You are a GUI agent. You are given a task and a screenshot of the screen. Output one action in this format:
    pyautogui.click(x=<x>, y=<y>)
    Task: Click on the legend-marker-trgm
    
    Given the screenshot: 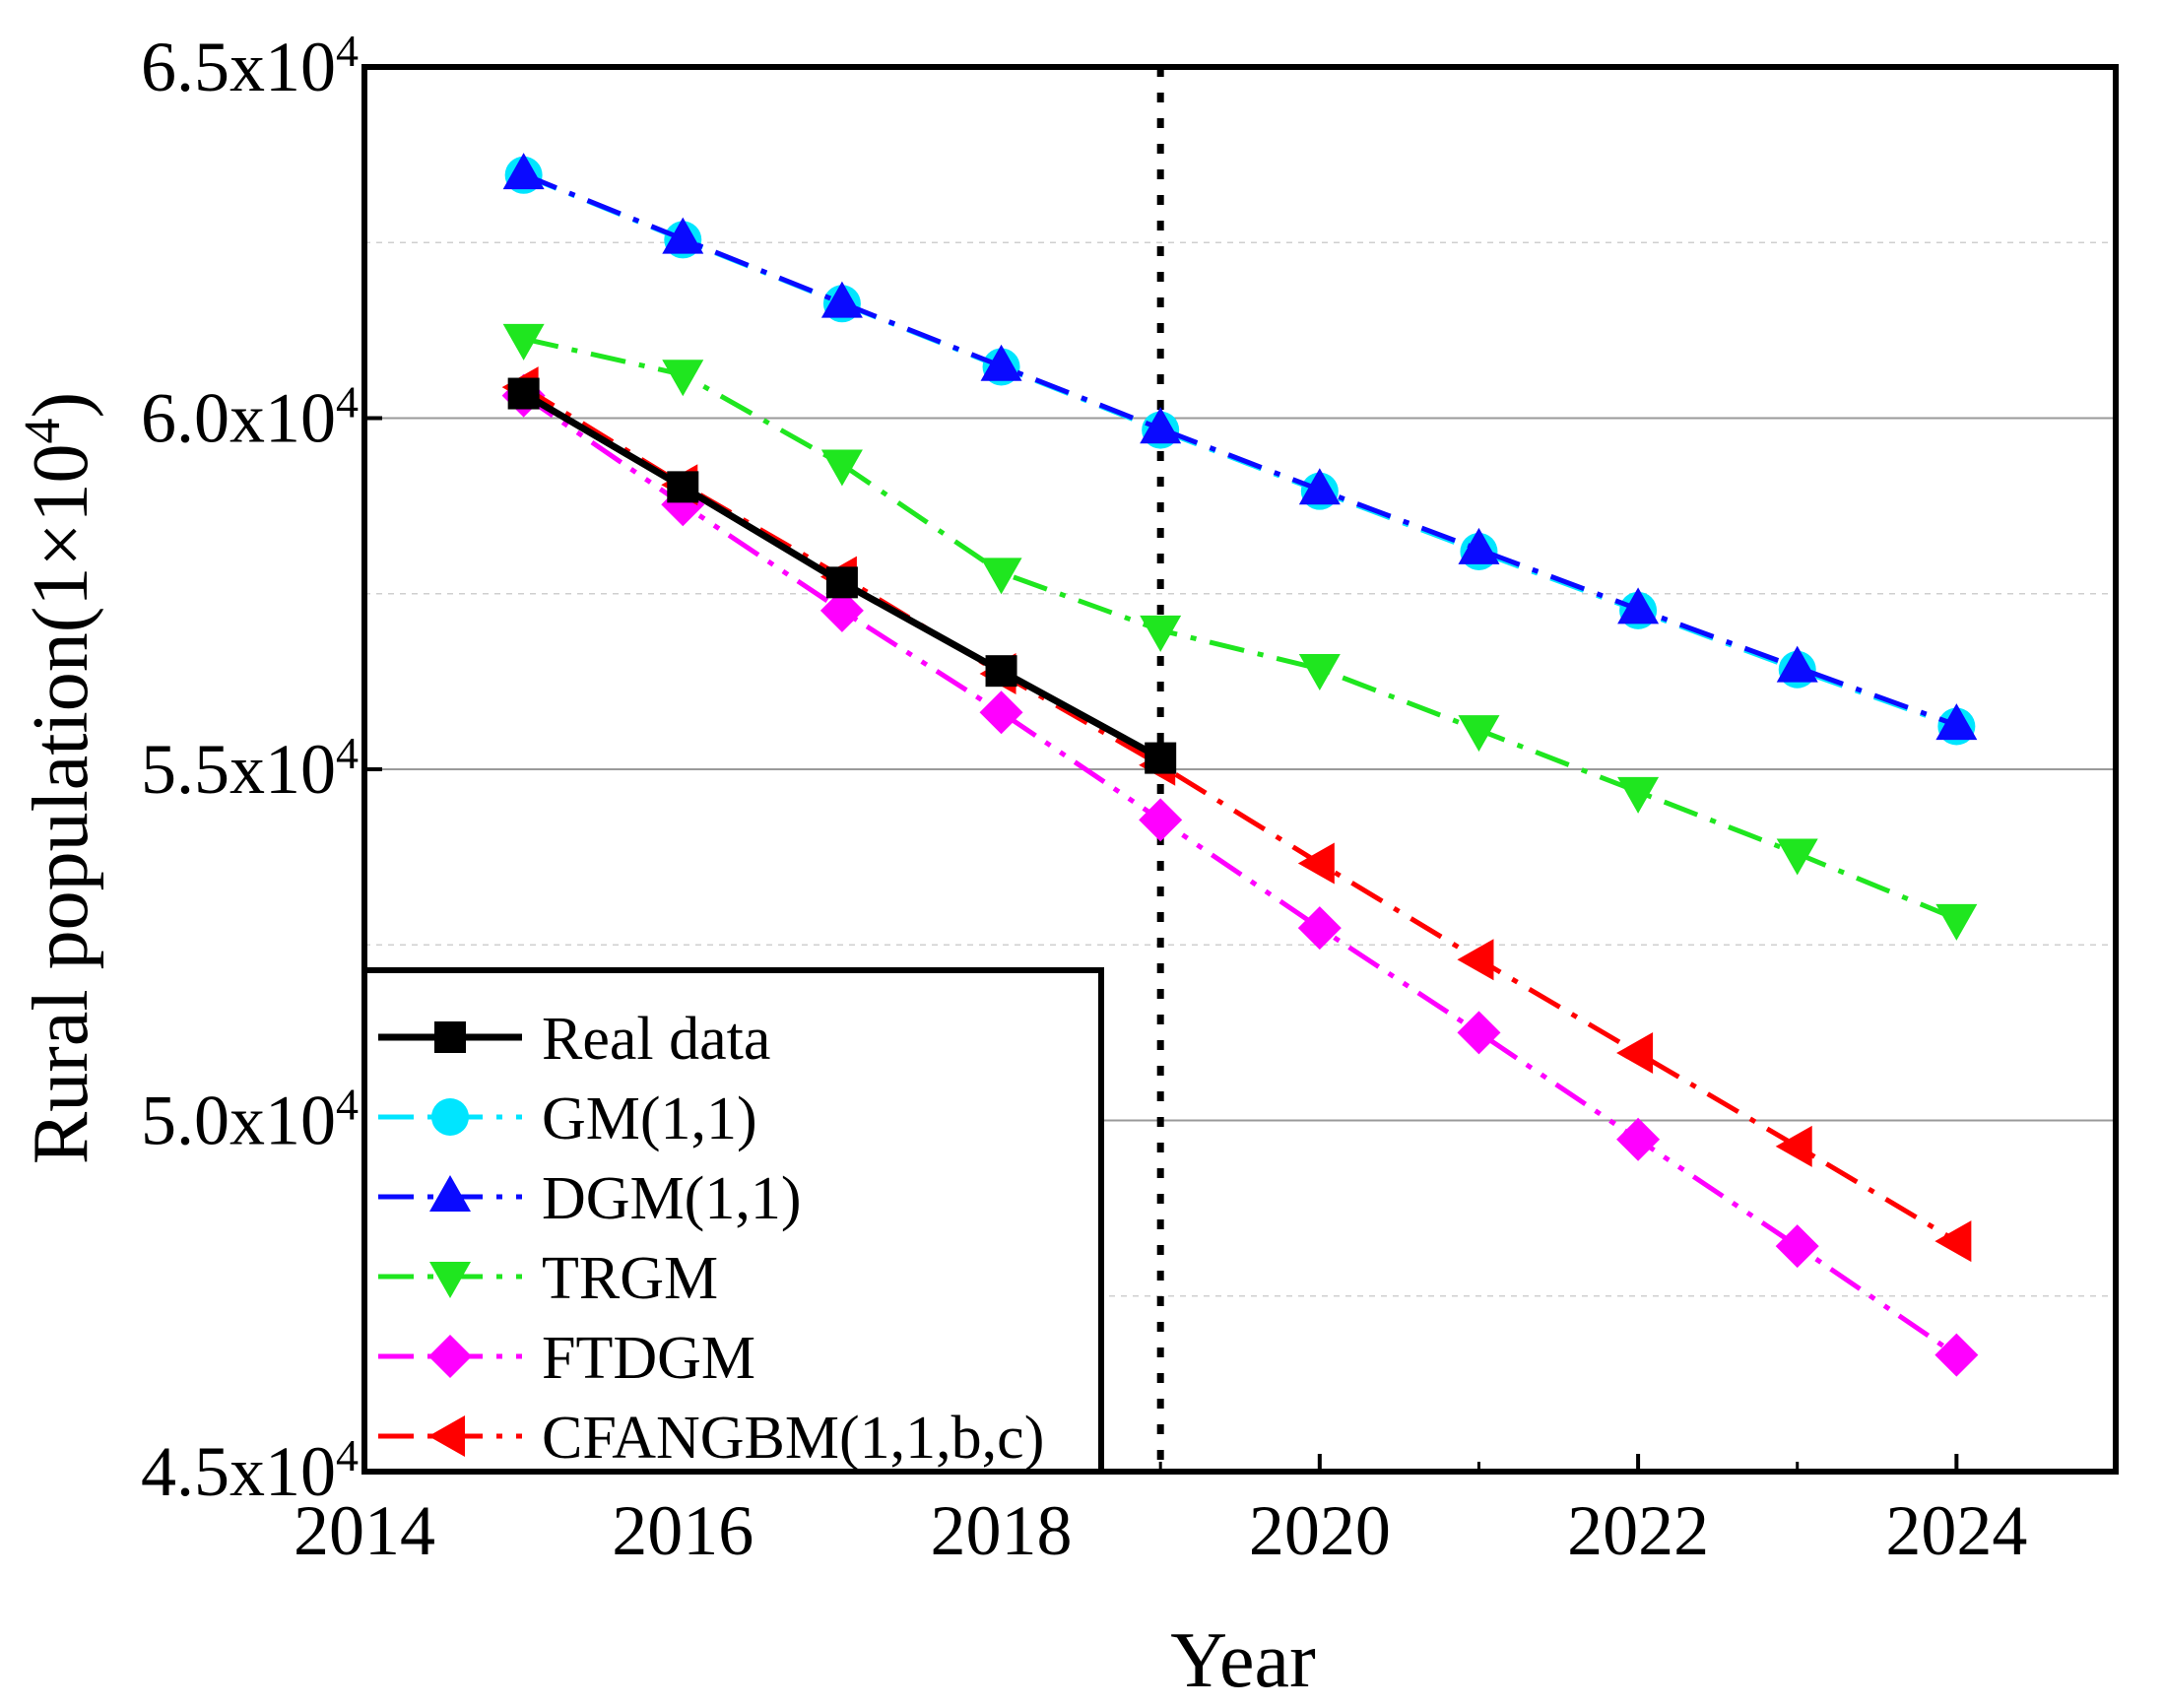 What is the action you would take?
    pyautogui.click(x=450, y=1280)
    